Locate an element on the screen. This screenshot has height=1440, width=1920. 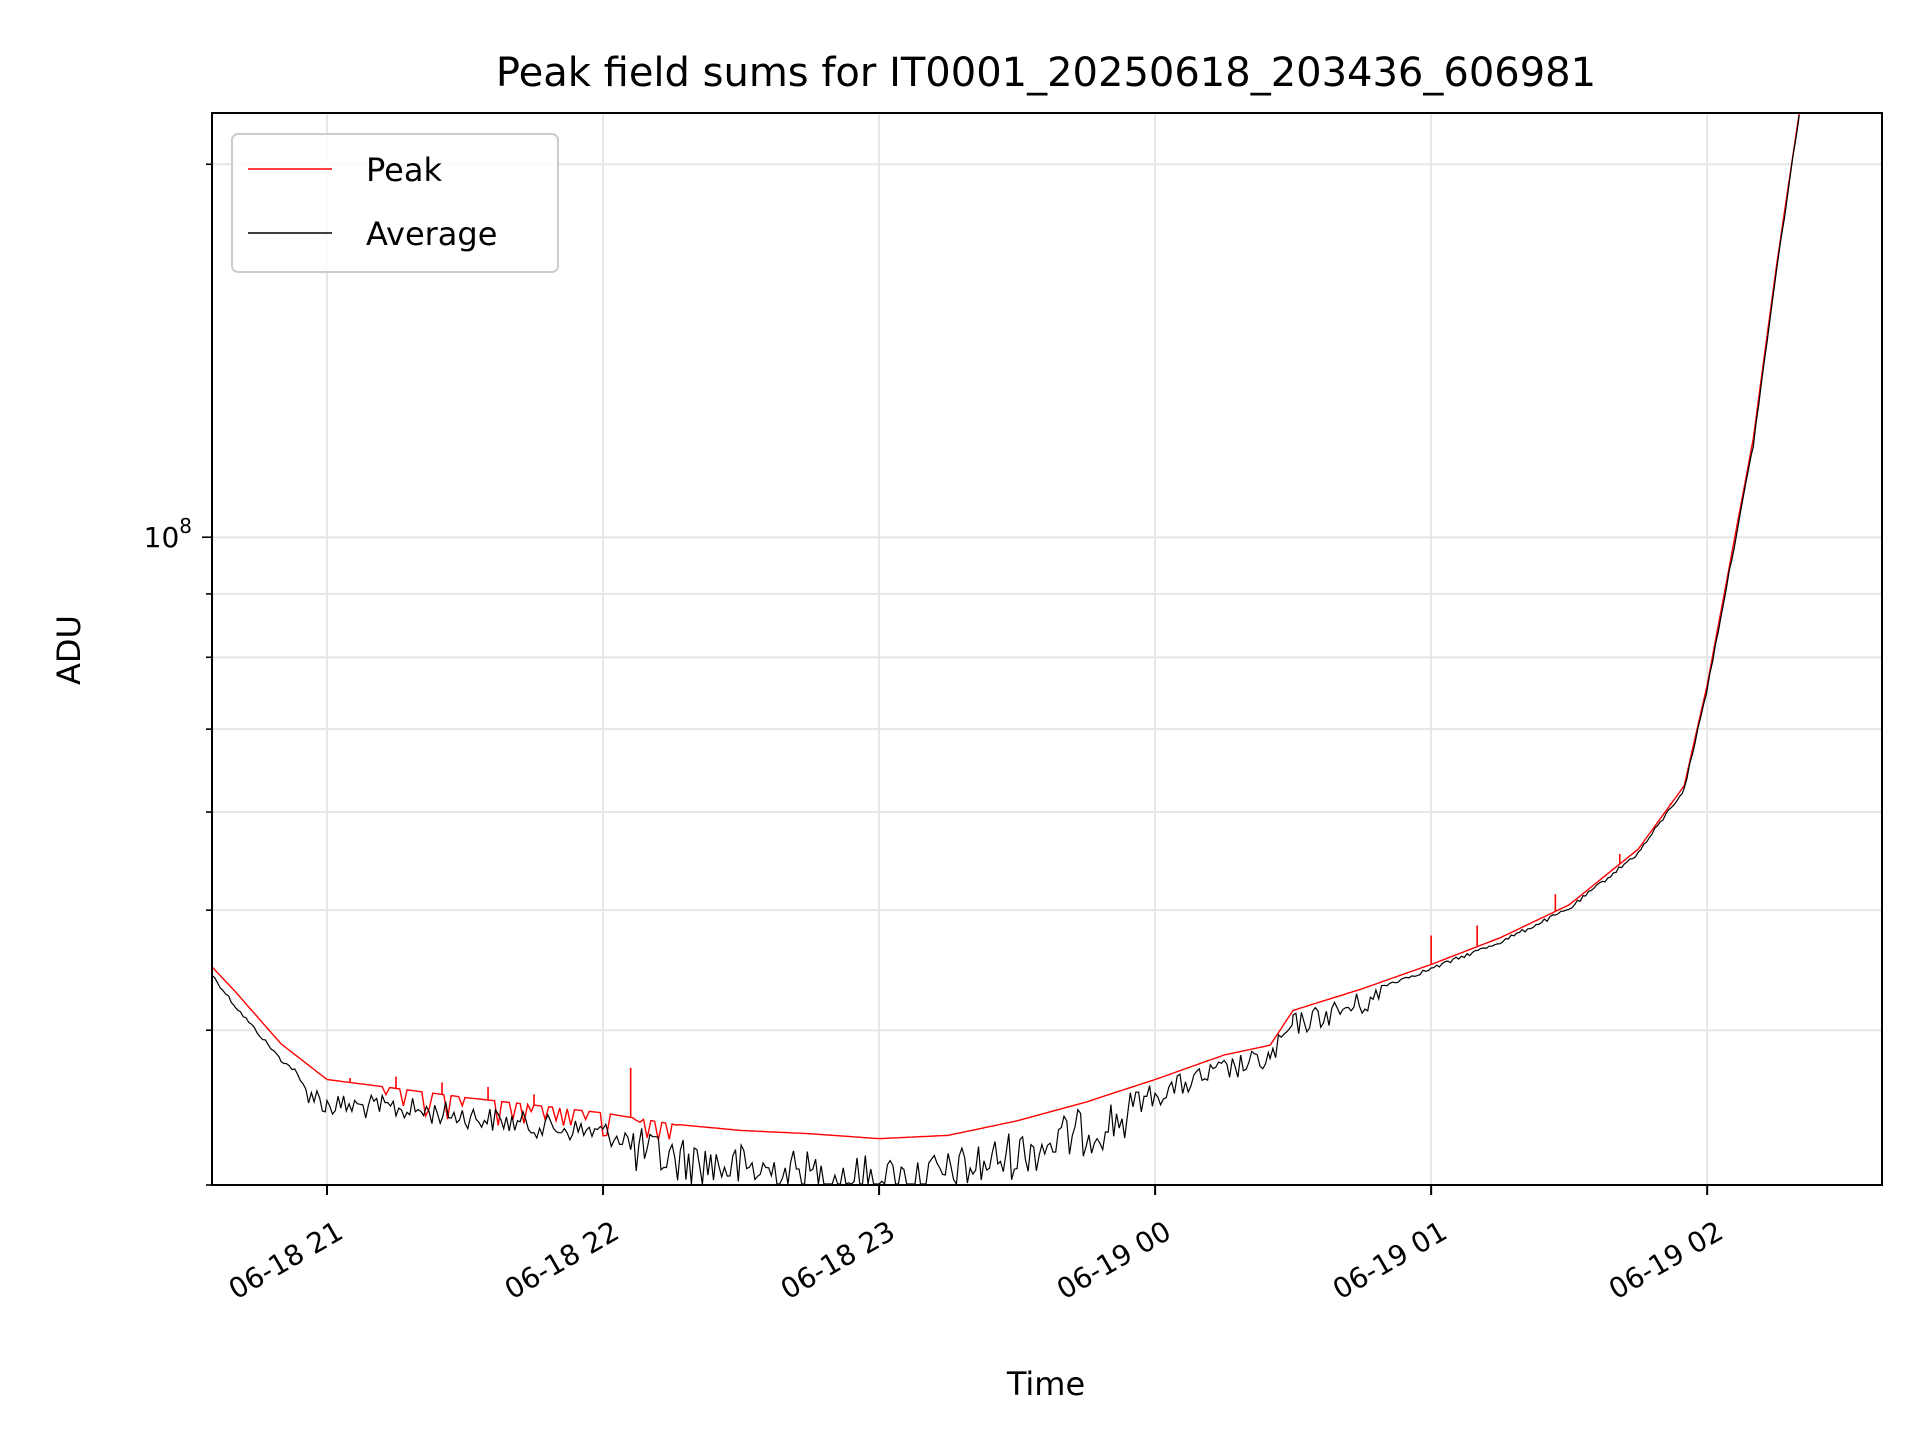
legend-label-peak: Peak is located at coordinates (404, 170).